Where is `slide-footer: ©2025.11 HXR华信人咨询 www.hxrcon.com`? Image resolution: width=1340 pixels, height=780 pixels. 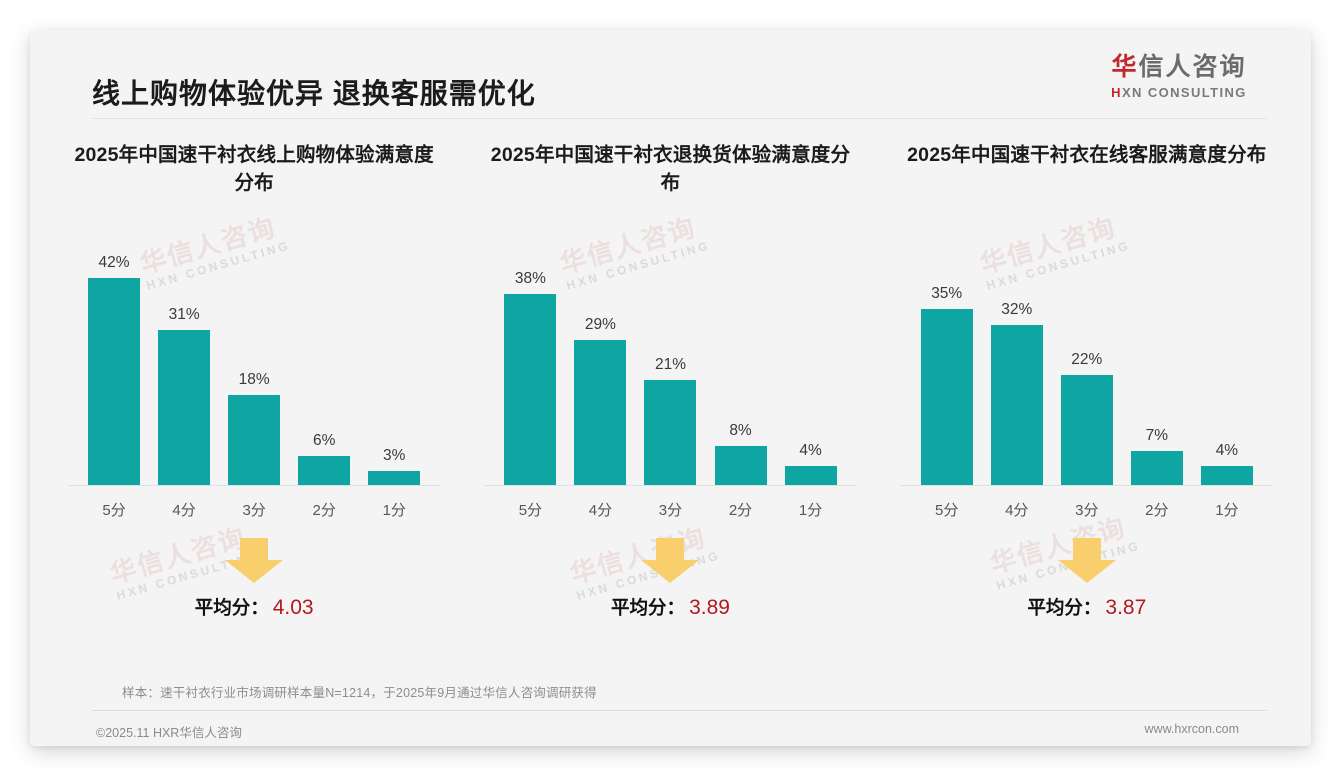 slide-footer: ©2025.11 HXR华信人咨询 www.hxrcon.com is located at coordinates (670, 732).